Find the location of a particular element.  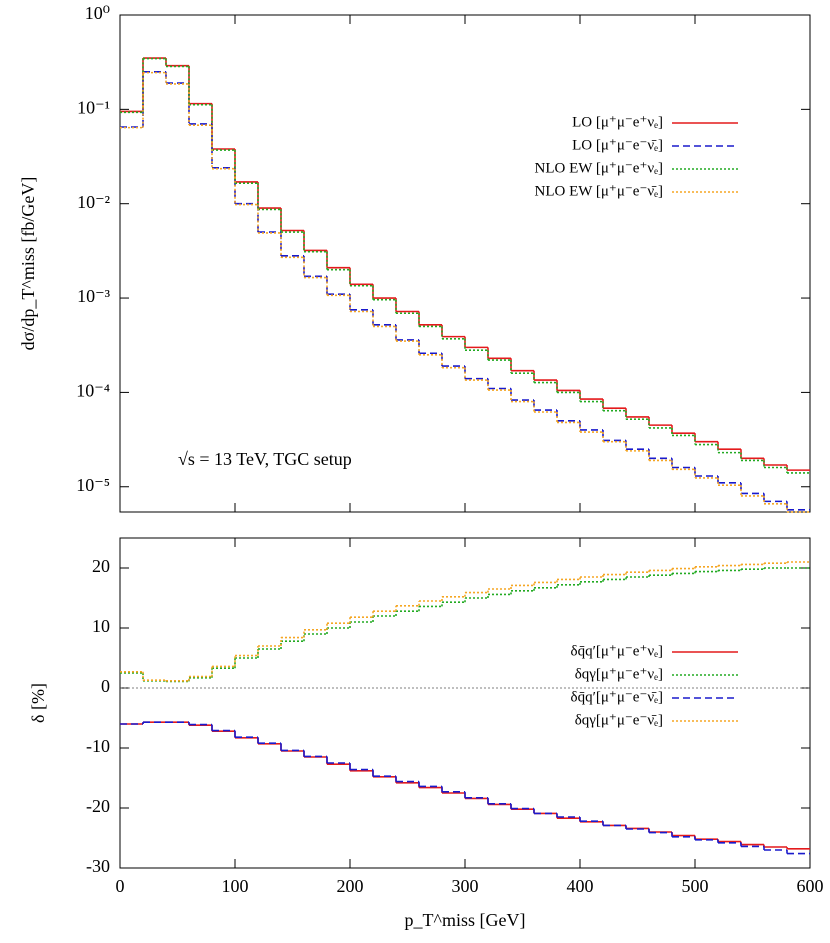

legend-label: δqγ[μ⁺μ⁻e⁻ν̄ₑ] is located at coordinates (619, 720).